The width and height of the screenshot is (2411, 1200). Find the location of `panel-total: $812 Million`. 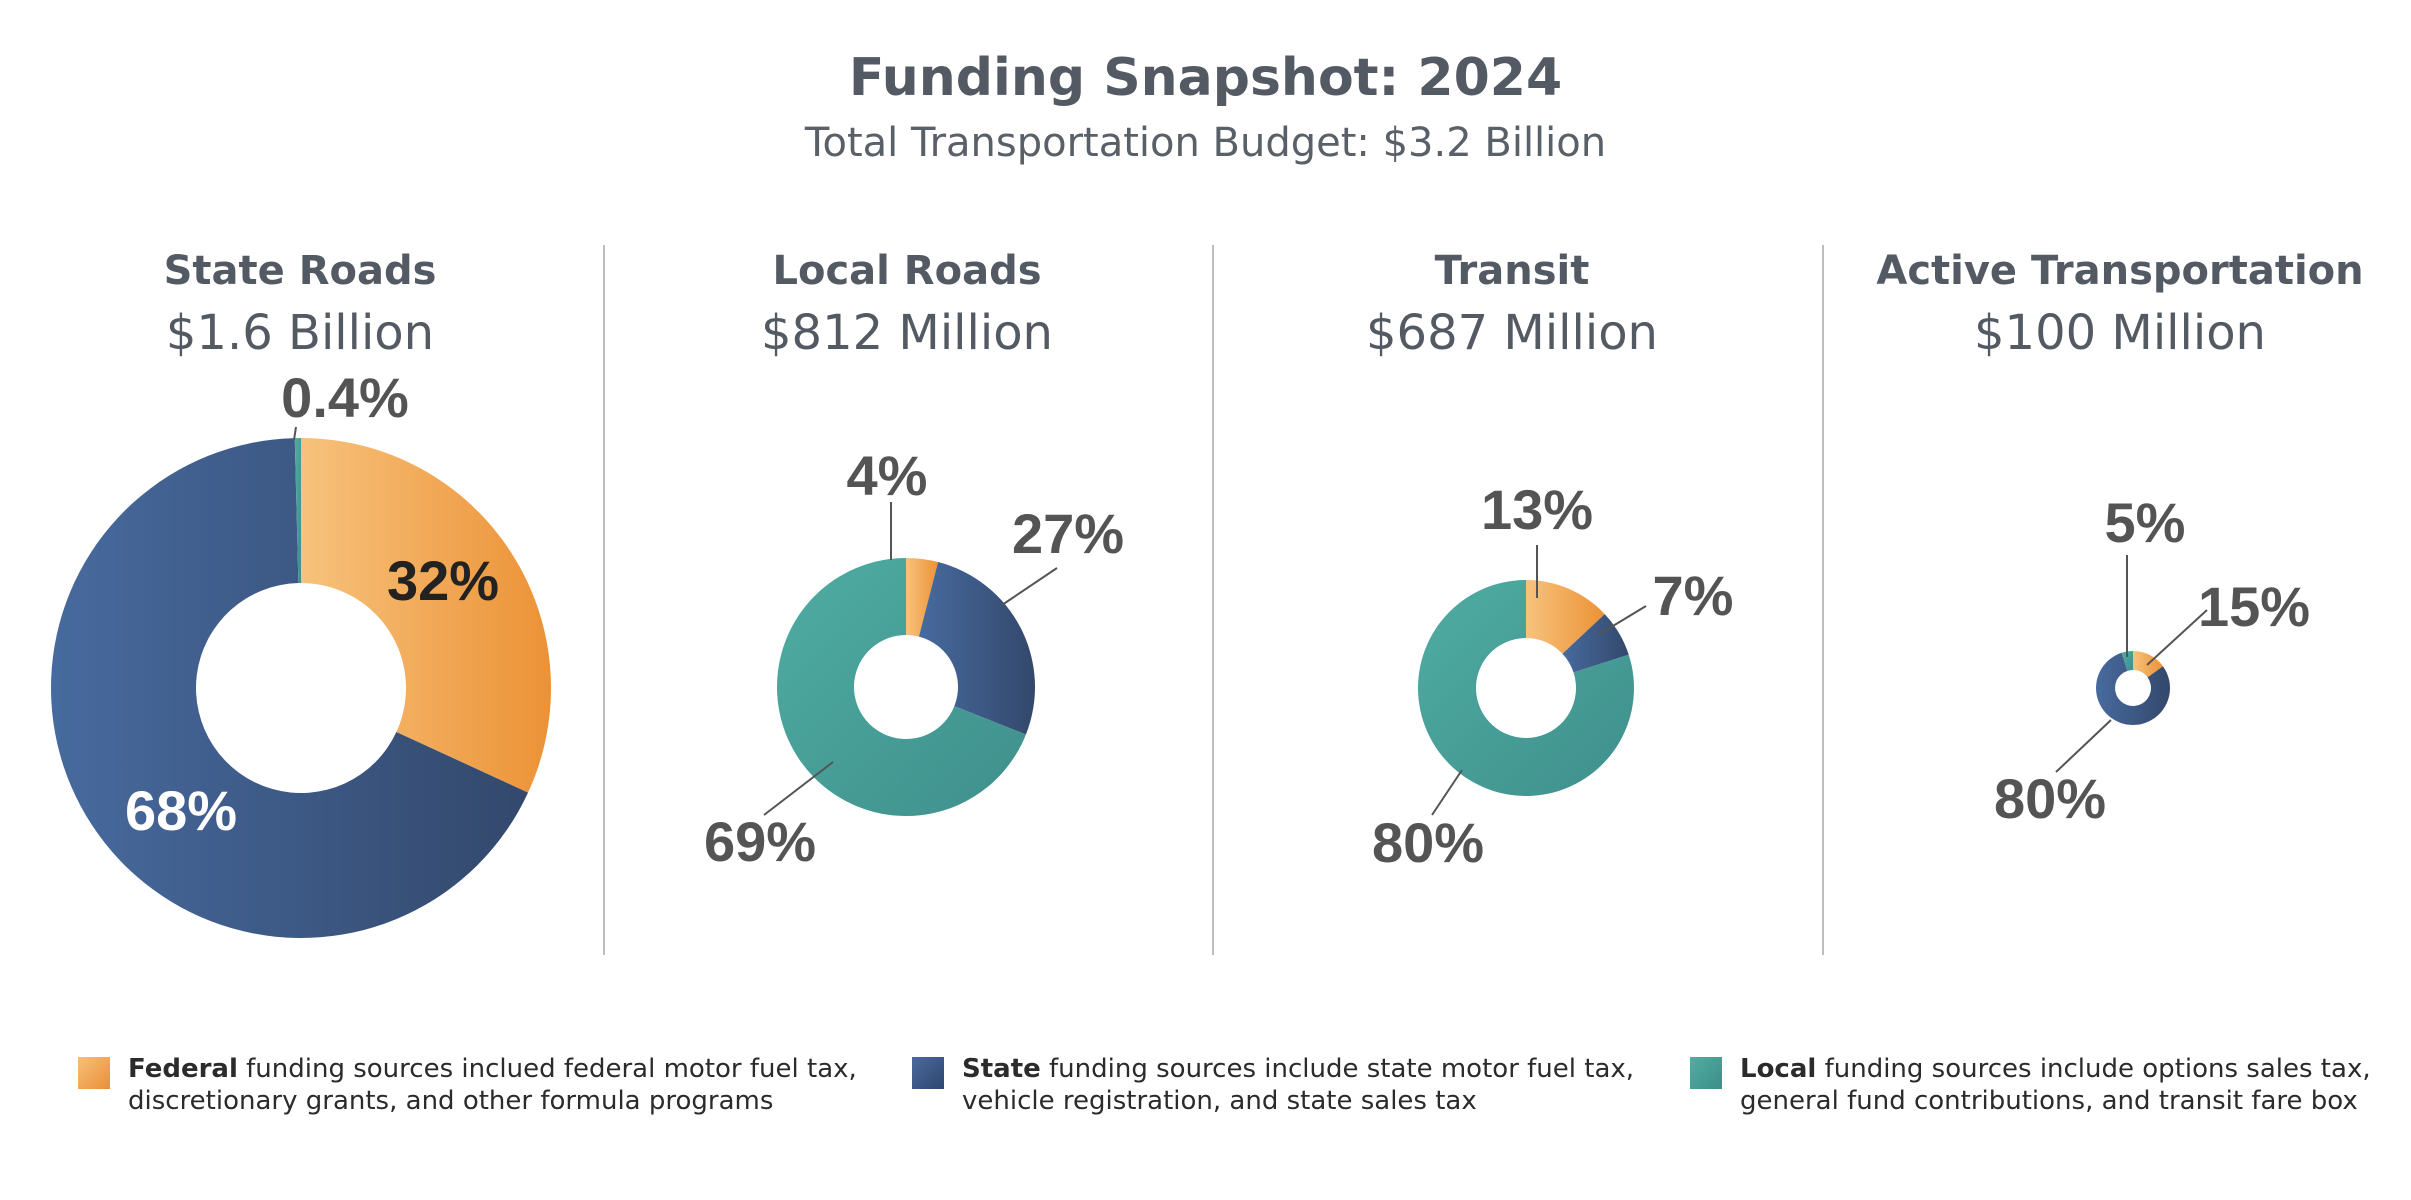

panel-total: $812 Million is located at coordinates (907, 333).